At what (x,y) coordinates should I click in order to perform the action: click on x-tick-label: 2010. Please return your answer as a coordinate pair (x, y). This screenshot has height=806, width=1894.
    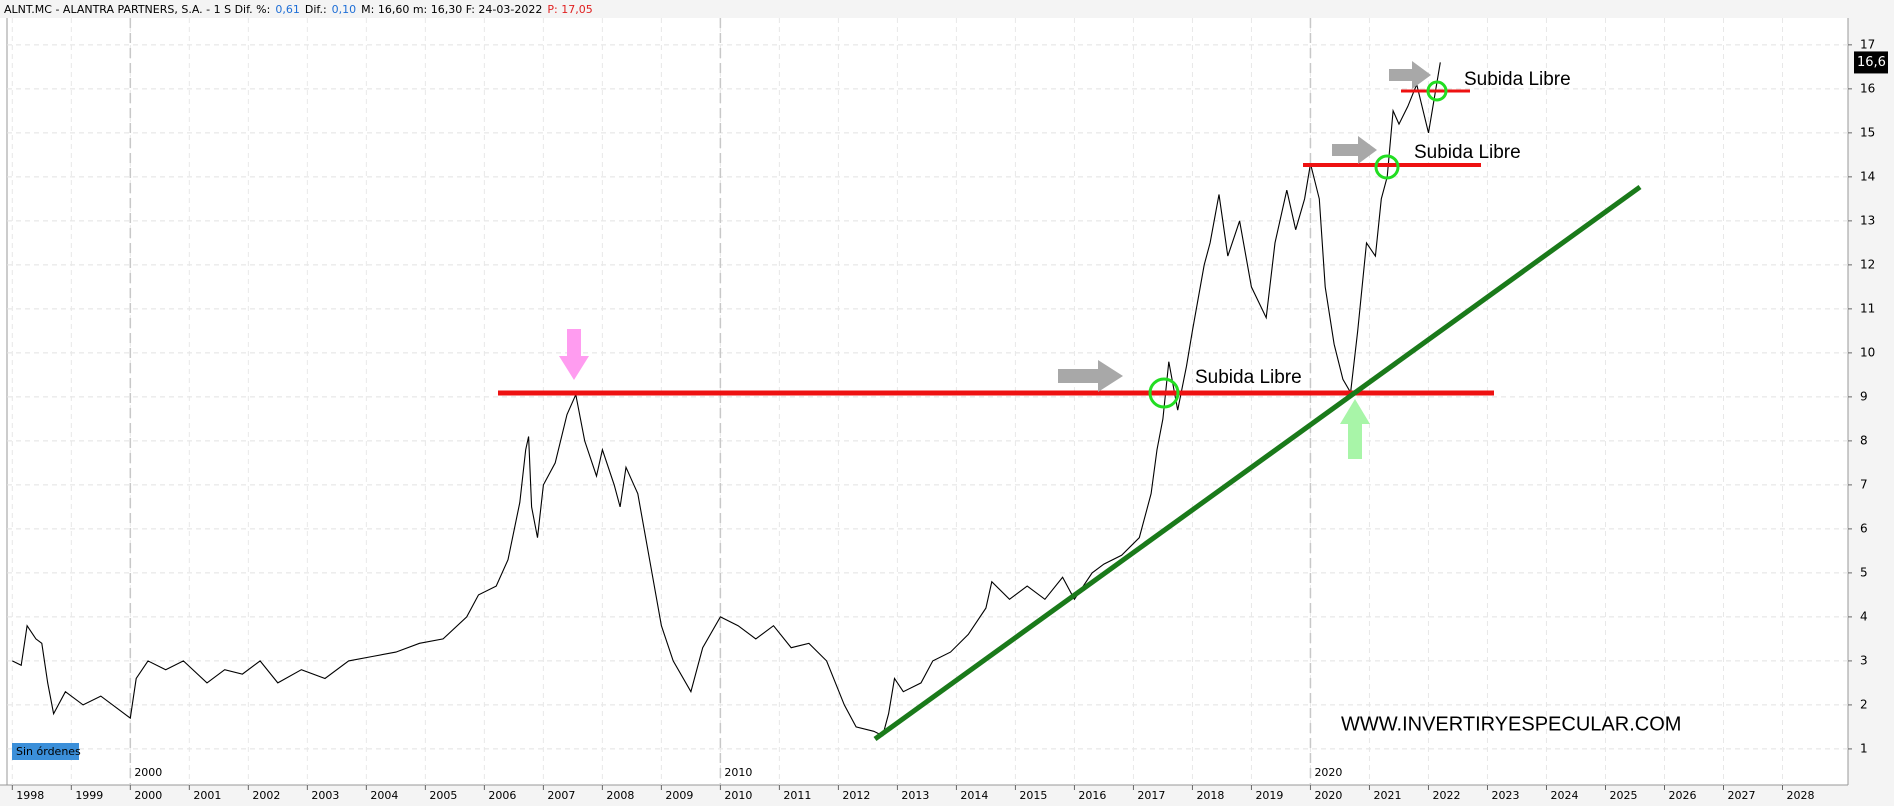
    Looking at the image, I should click on (738, 795).